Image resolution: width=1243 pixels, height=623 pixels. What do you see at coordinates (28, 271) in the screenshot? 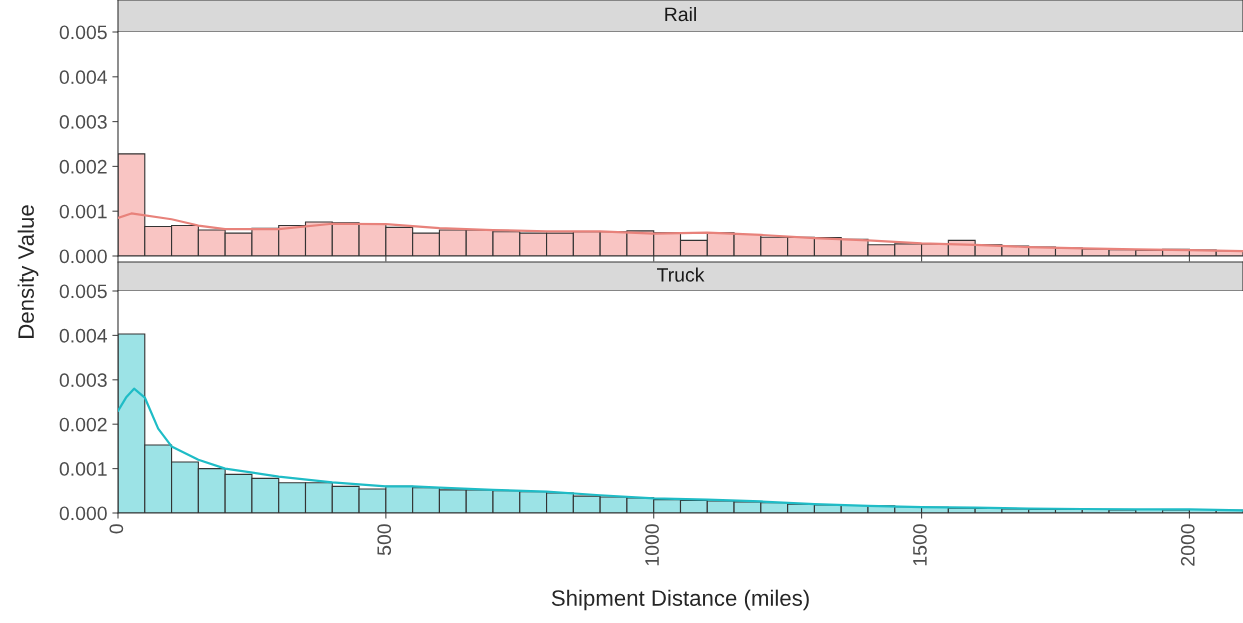
I see `y-axis-title: Density Value` at bounding box center [28, 271].